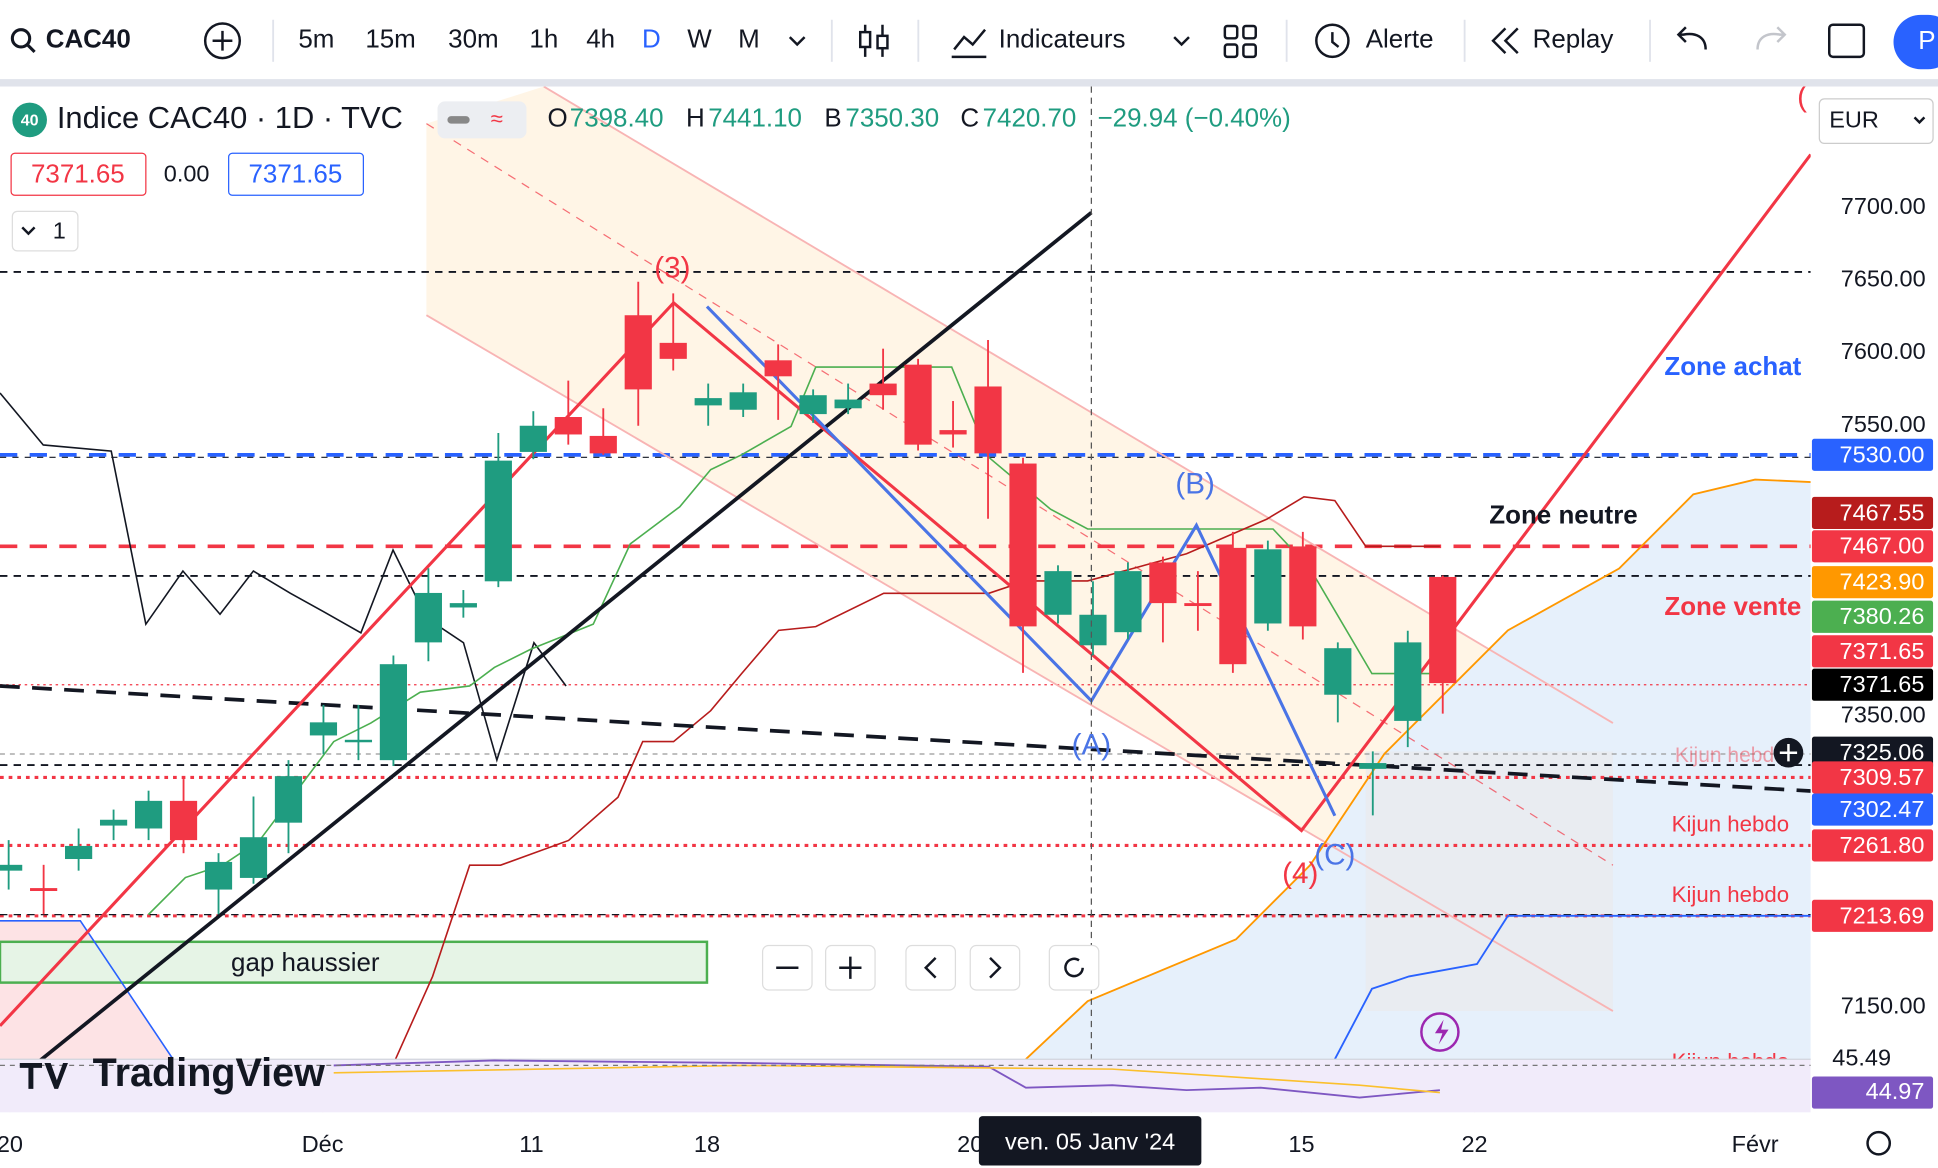  What do you see at coordinates (528, 40) in the screenshot?
I see `intervals: 5m 15m 30m 1h 4h D W M` at bounding box center [528, 40].